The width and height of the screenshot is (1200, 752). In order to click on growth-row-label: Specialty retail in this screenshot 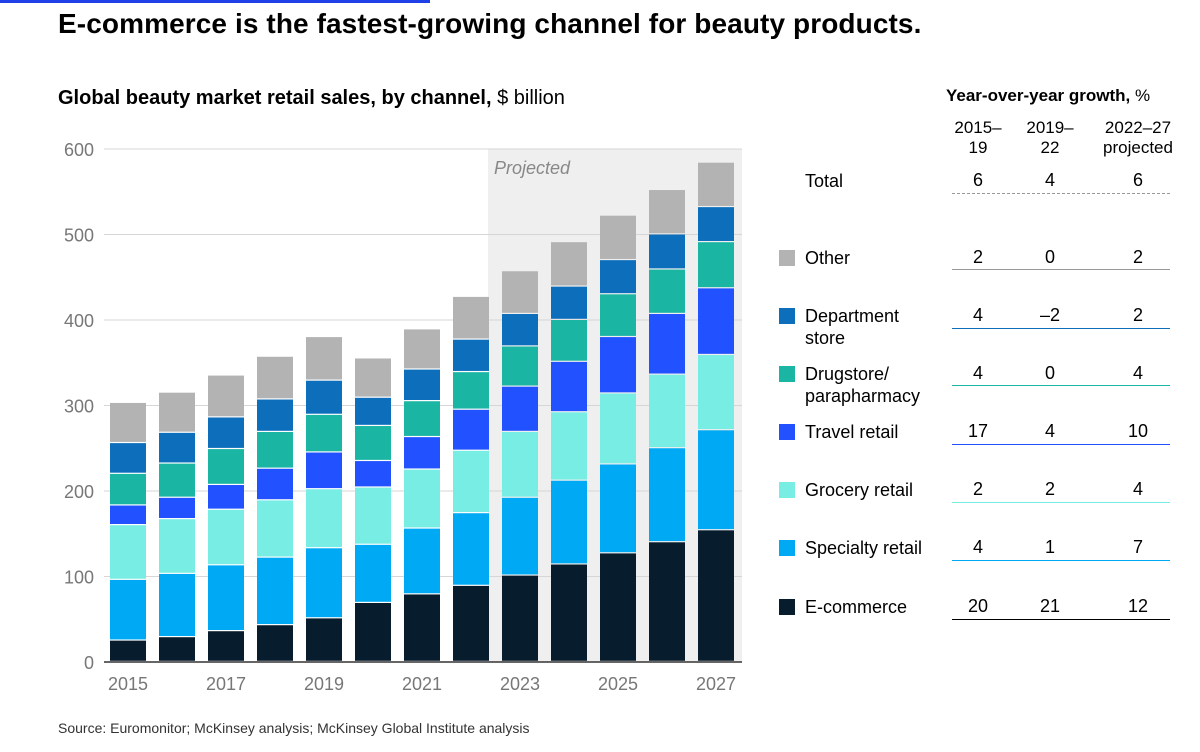, I will do `click(863, 548)`.